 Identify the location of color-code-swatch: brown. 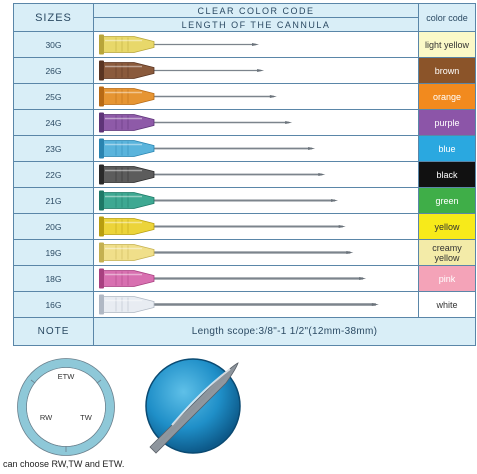
(447, 70).